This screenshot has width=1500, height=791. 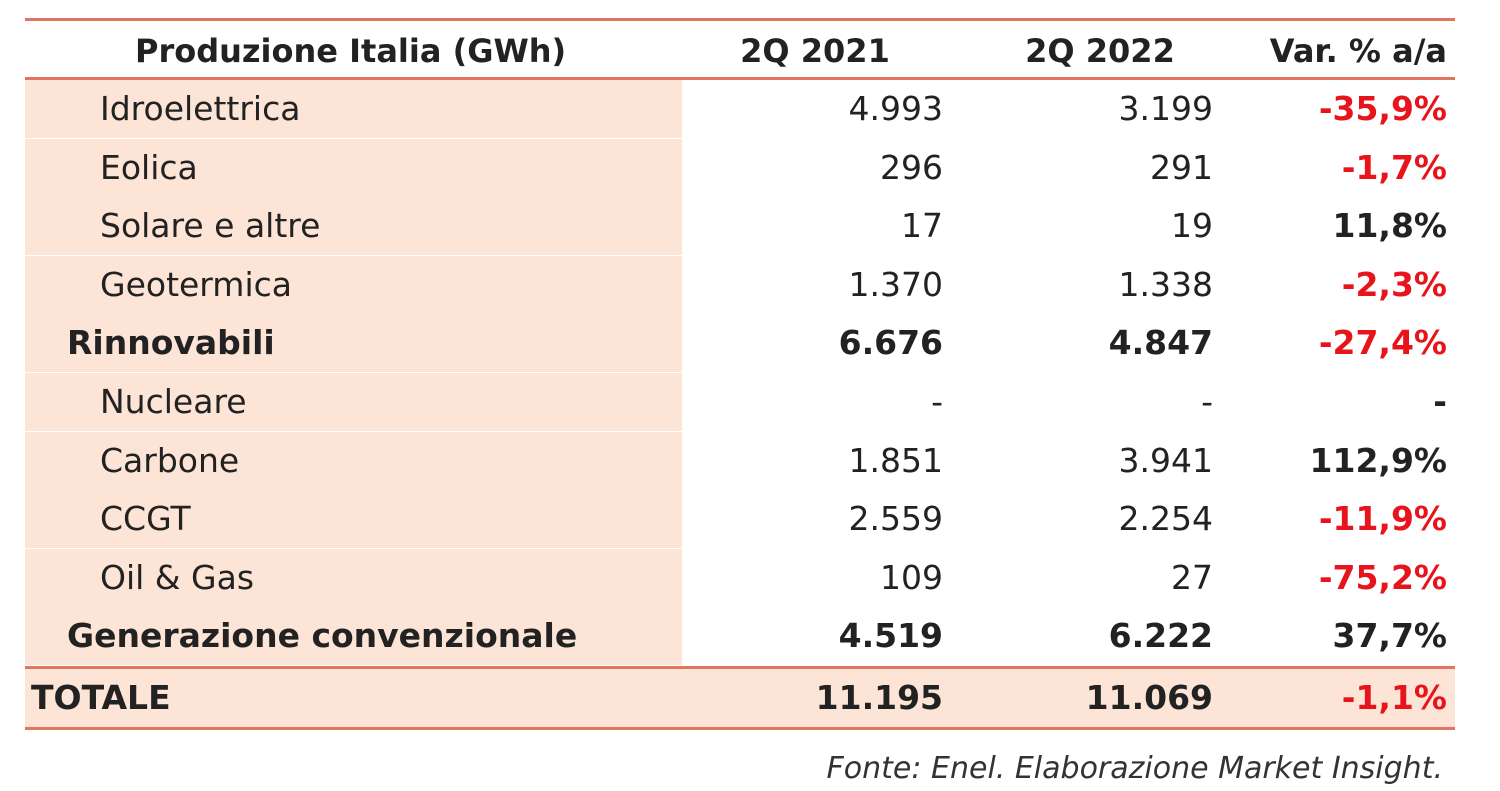 I want to click on table-row: Generazione convenzionale 4.519 6.222 37,7%, so click(x=740, y=636).